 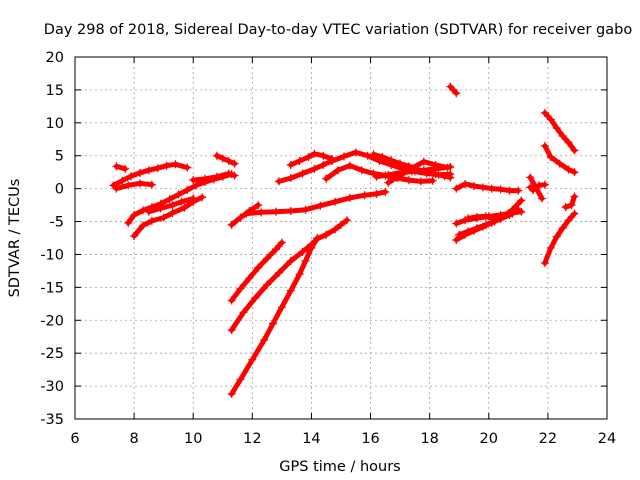 What do you see at coordinates (133, 439) in the screenshot?
I see `x-tick-label: 8` at bounding box center [133, 439].